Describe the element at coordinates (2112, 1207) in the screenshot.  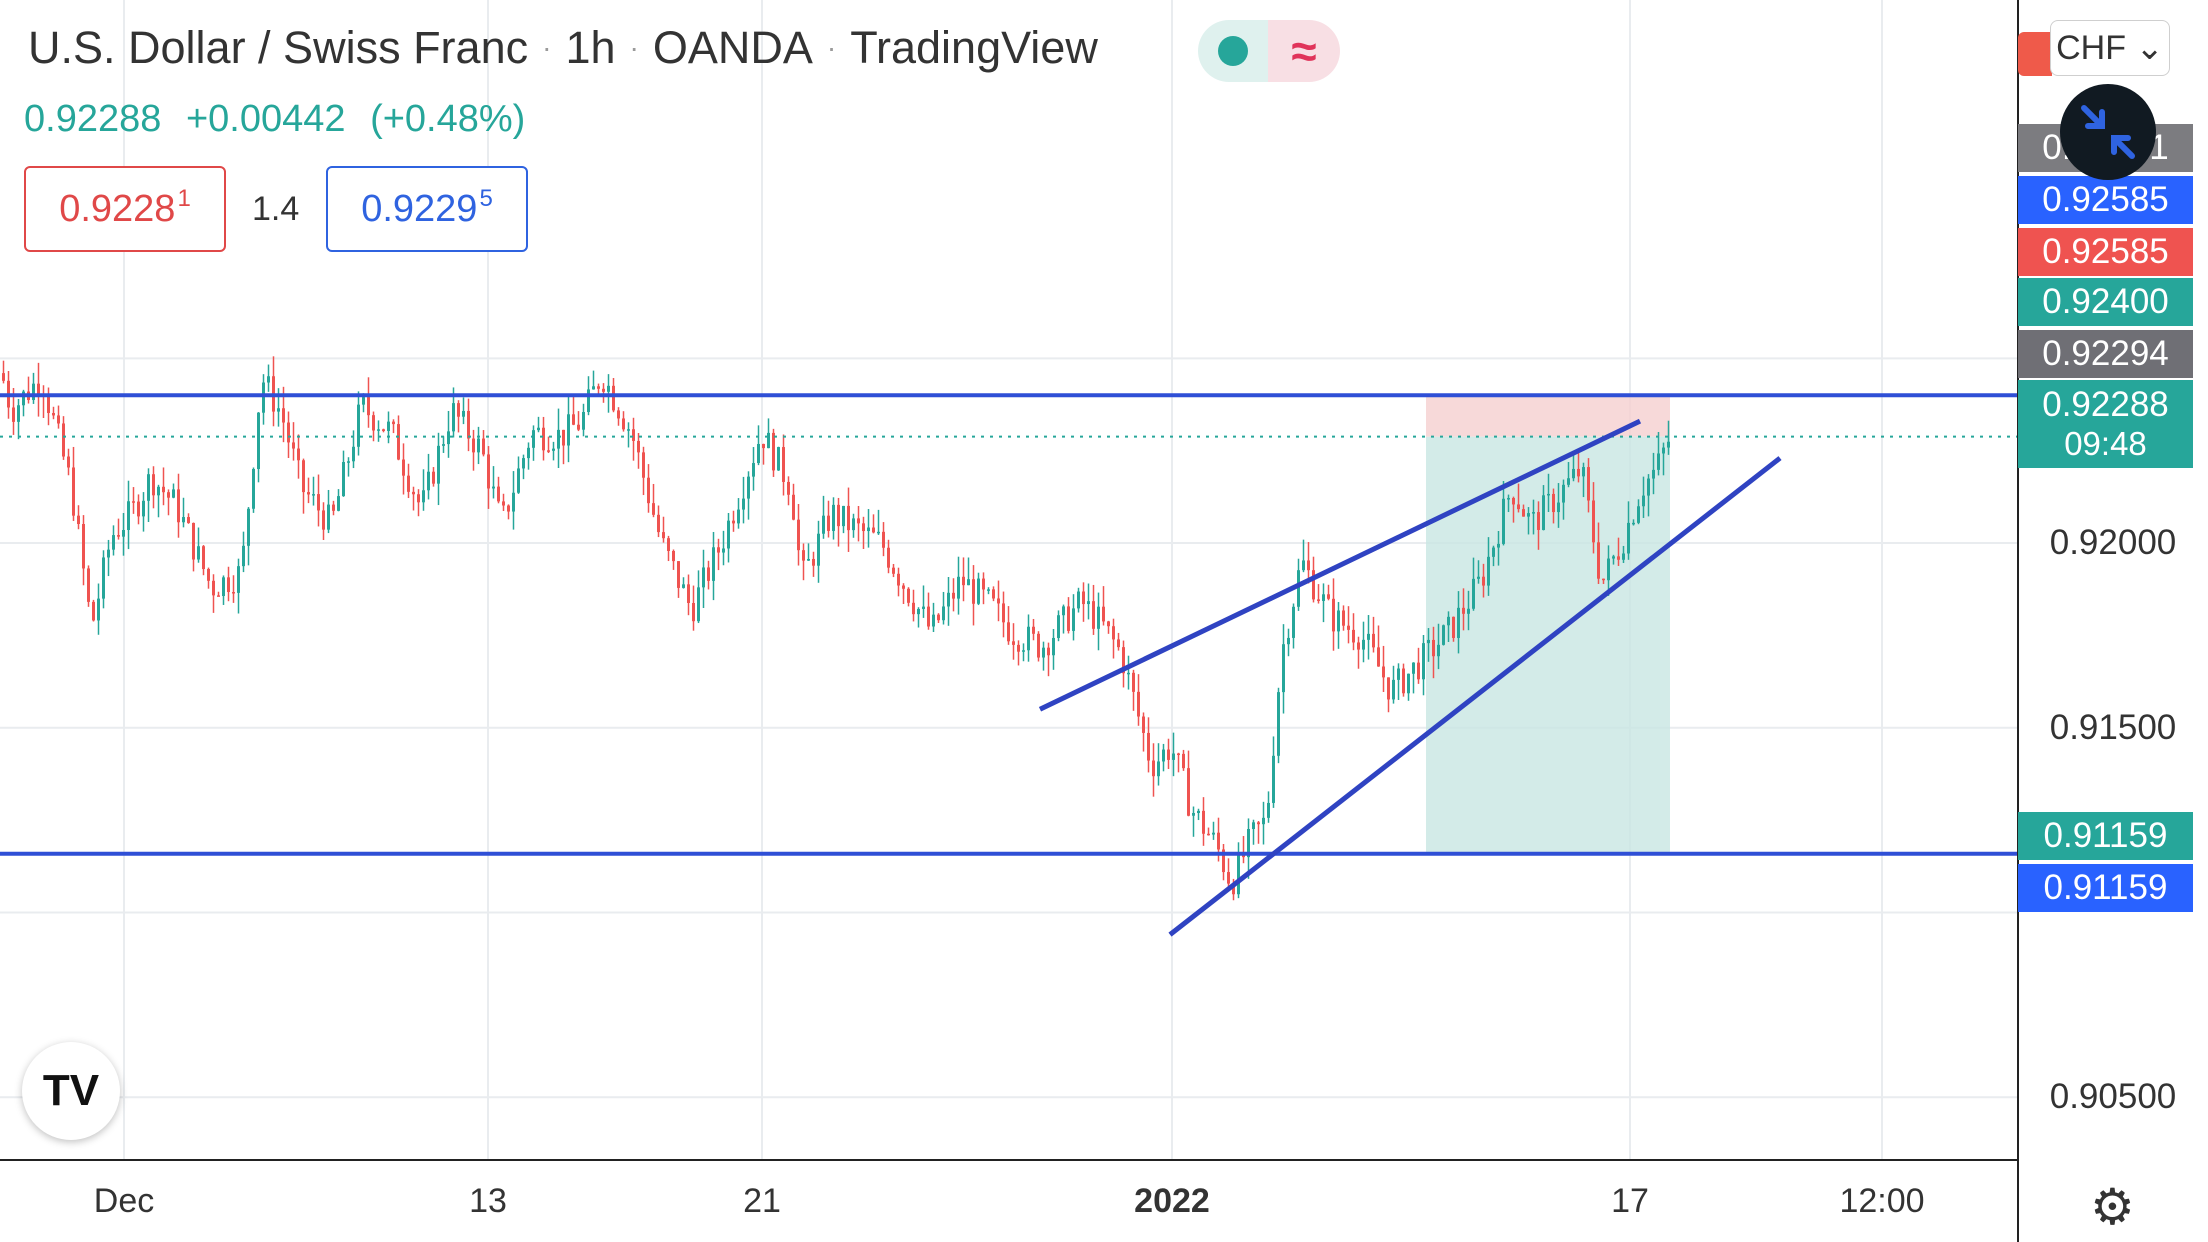
I see `settings-gear-icon: ⚙` at that location.